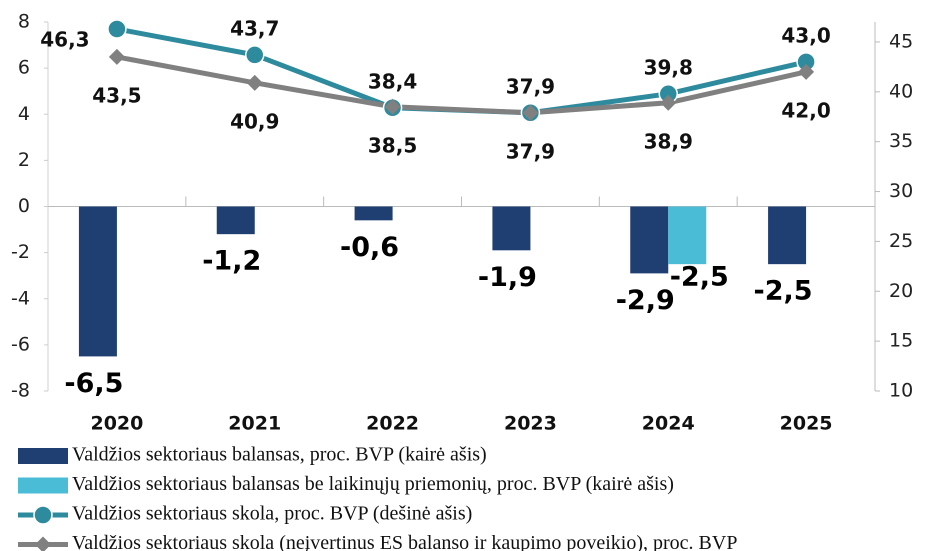  What do you see at coordinates (93, 383) in the screenshot?
I see `bar-label: -6,5` at bounding box center [93, 383].